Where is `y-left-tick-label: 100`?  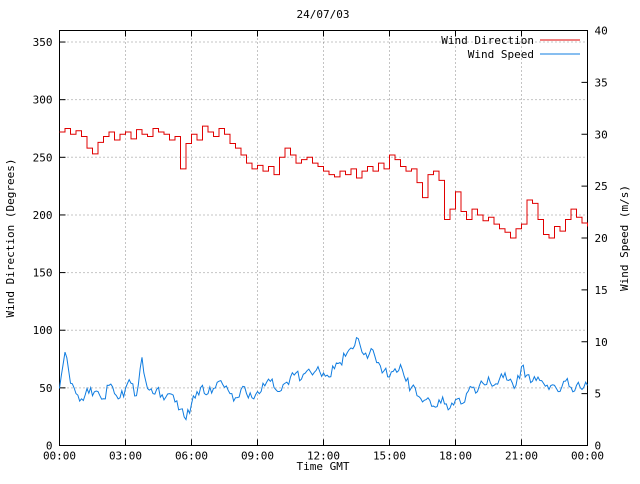 y-left-tick-label: 100 is located at coordinates (43, 330).